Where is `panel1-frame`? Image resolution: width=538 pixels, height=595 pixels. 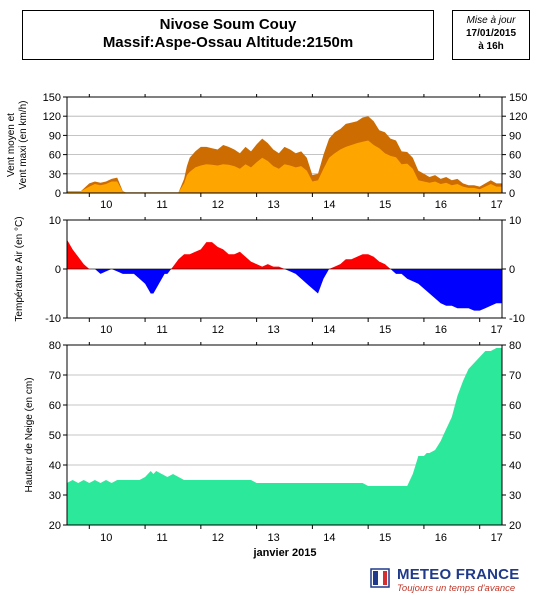 panel1-frame is located at coordinates (284, 145).